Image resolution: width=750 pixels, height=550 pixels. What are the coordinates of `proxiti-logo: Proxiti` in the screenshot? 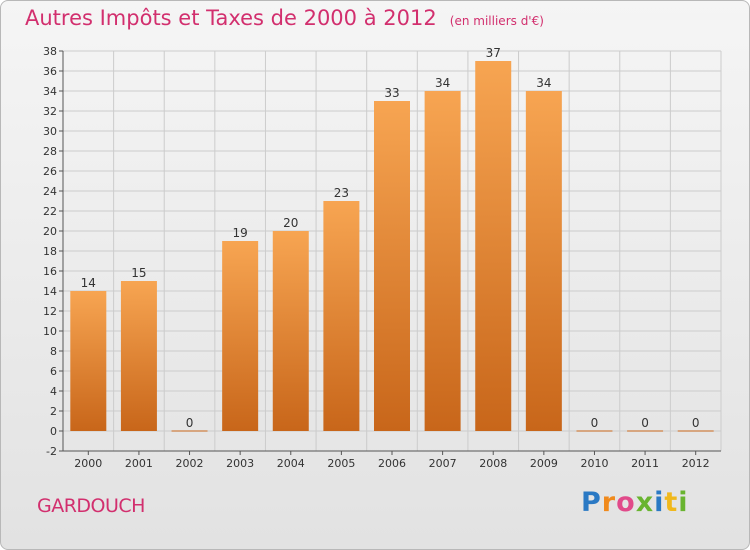 It's located at (635, 502).